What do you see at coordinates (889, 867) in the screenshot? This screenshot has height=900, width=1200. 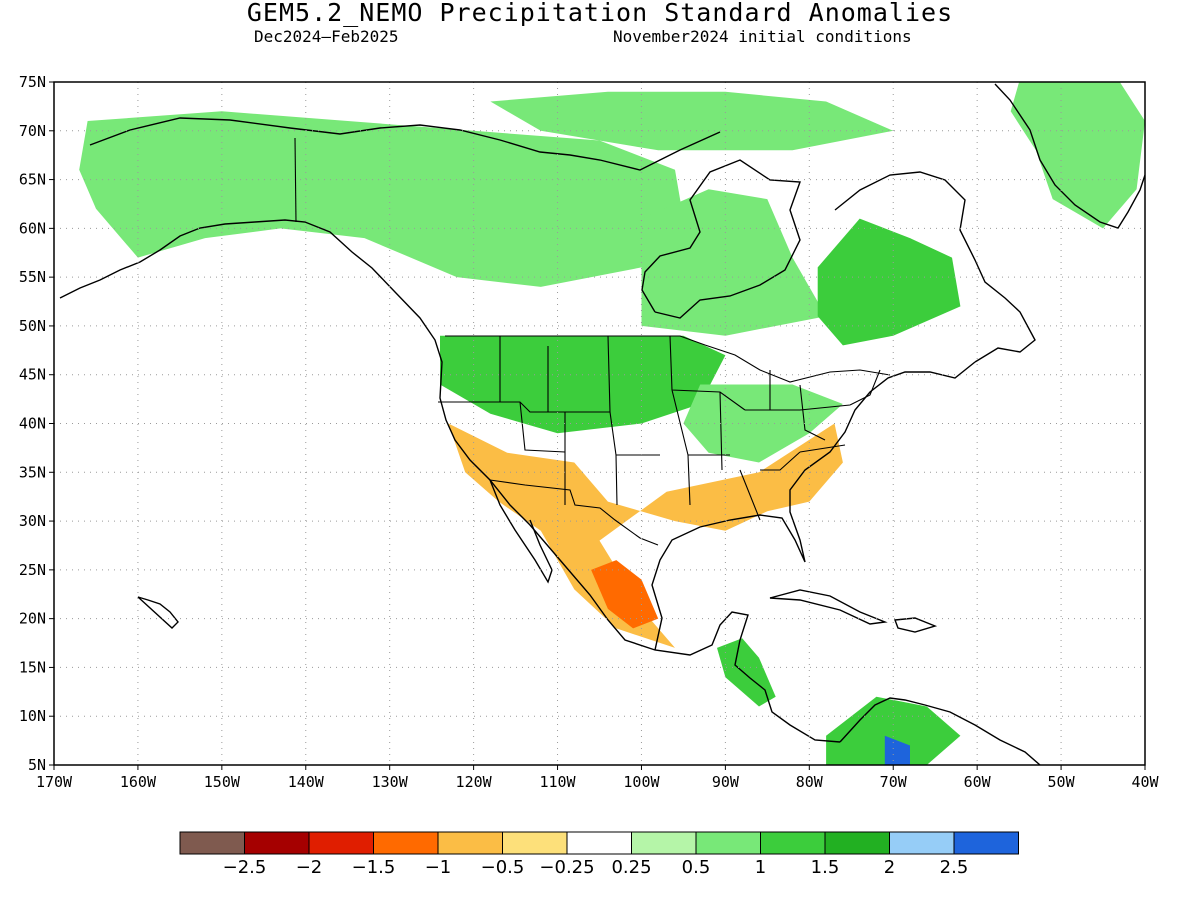 I see `legend-label: 2` at bounding box center [889, 867].